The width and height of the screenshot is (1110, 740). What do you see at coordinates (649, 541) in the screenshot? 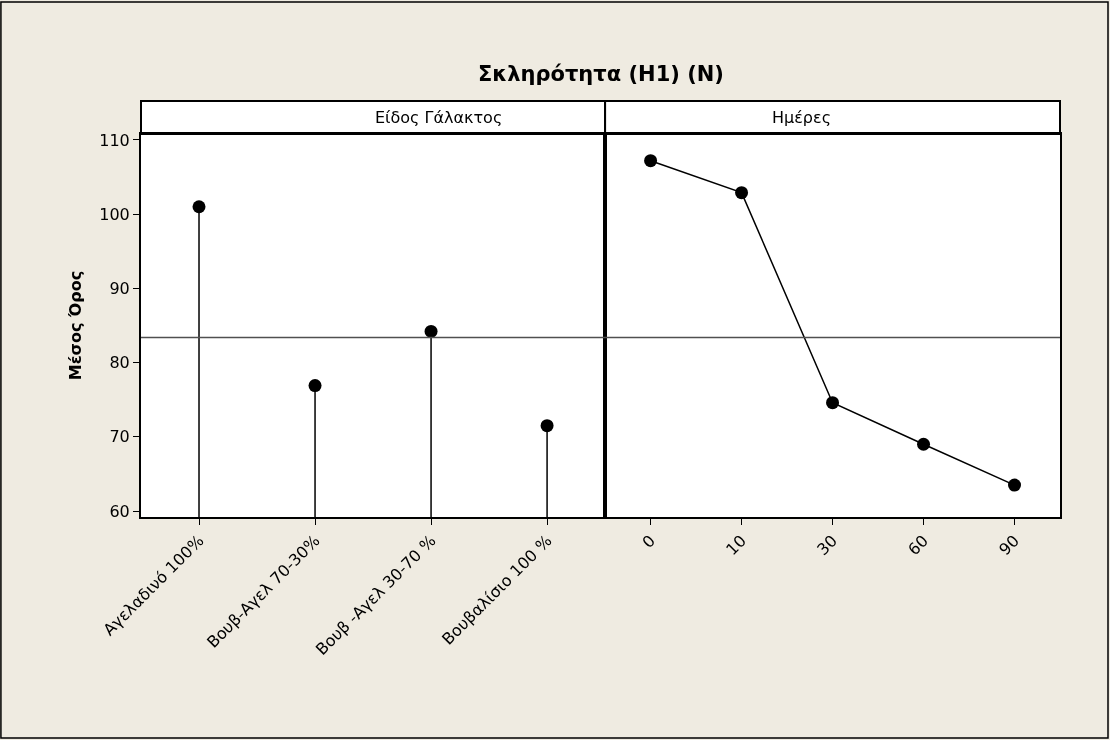
I see `x-tick-label: 0` at bounding box center [649, 541].